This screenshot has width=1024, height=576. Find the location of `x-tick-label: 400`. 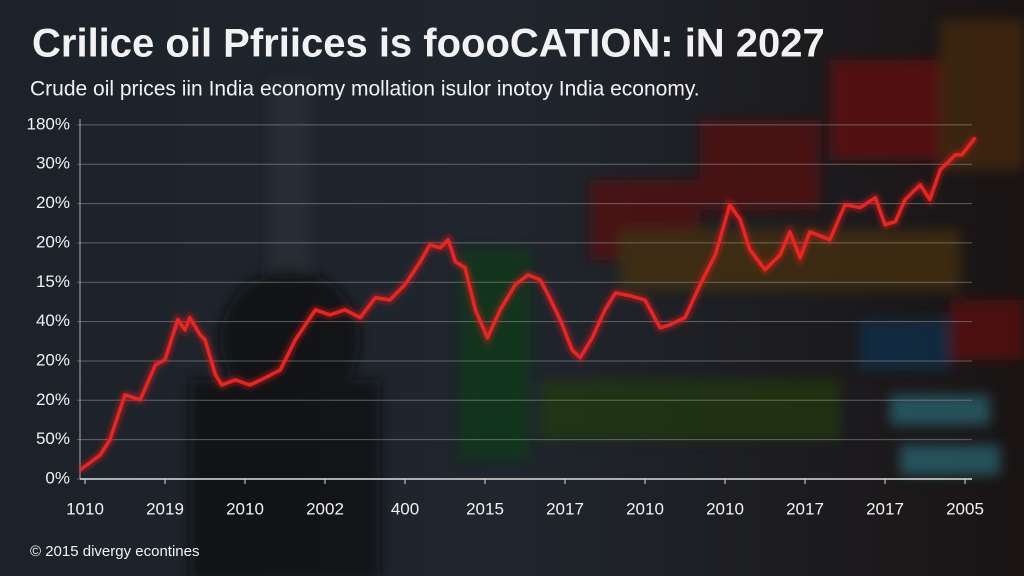

x-tick-label: 400 is located at coordinates (405, 508).